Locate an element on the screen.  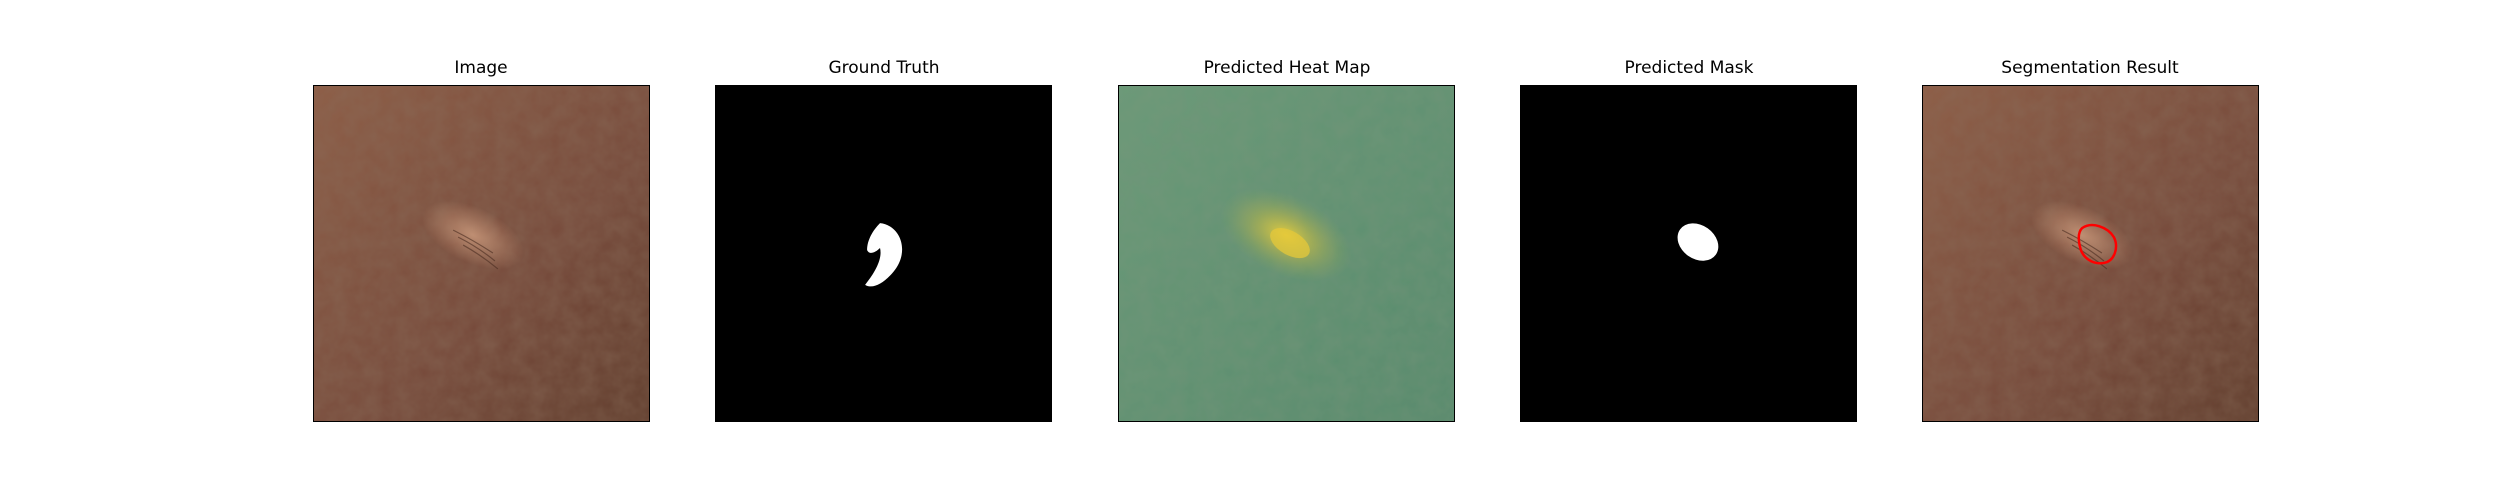
image-panel is located at coordinates (481, 253).